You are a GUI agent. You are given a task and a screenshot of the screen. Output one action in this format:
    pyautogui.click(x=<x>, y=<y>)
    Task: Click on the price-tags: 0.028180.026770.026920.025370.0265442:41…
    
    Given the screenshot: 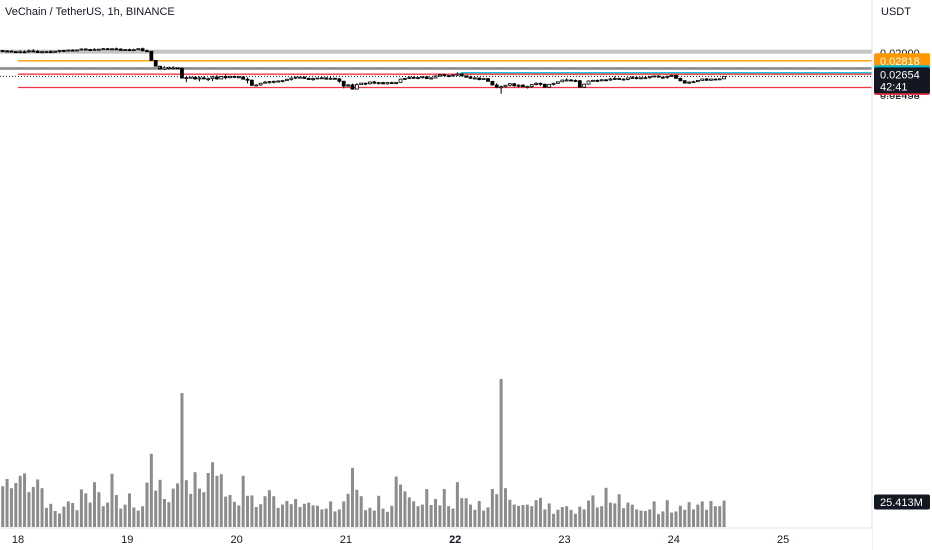 What is the action you would take?
    pyautogui.click(x=902, y=281)
    